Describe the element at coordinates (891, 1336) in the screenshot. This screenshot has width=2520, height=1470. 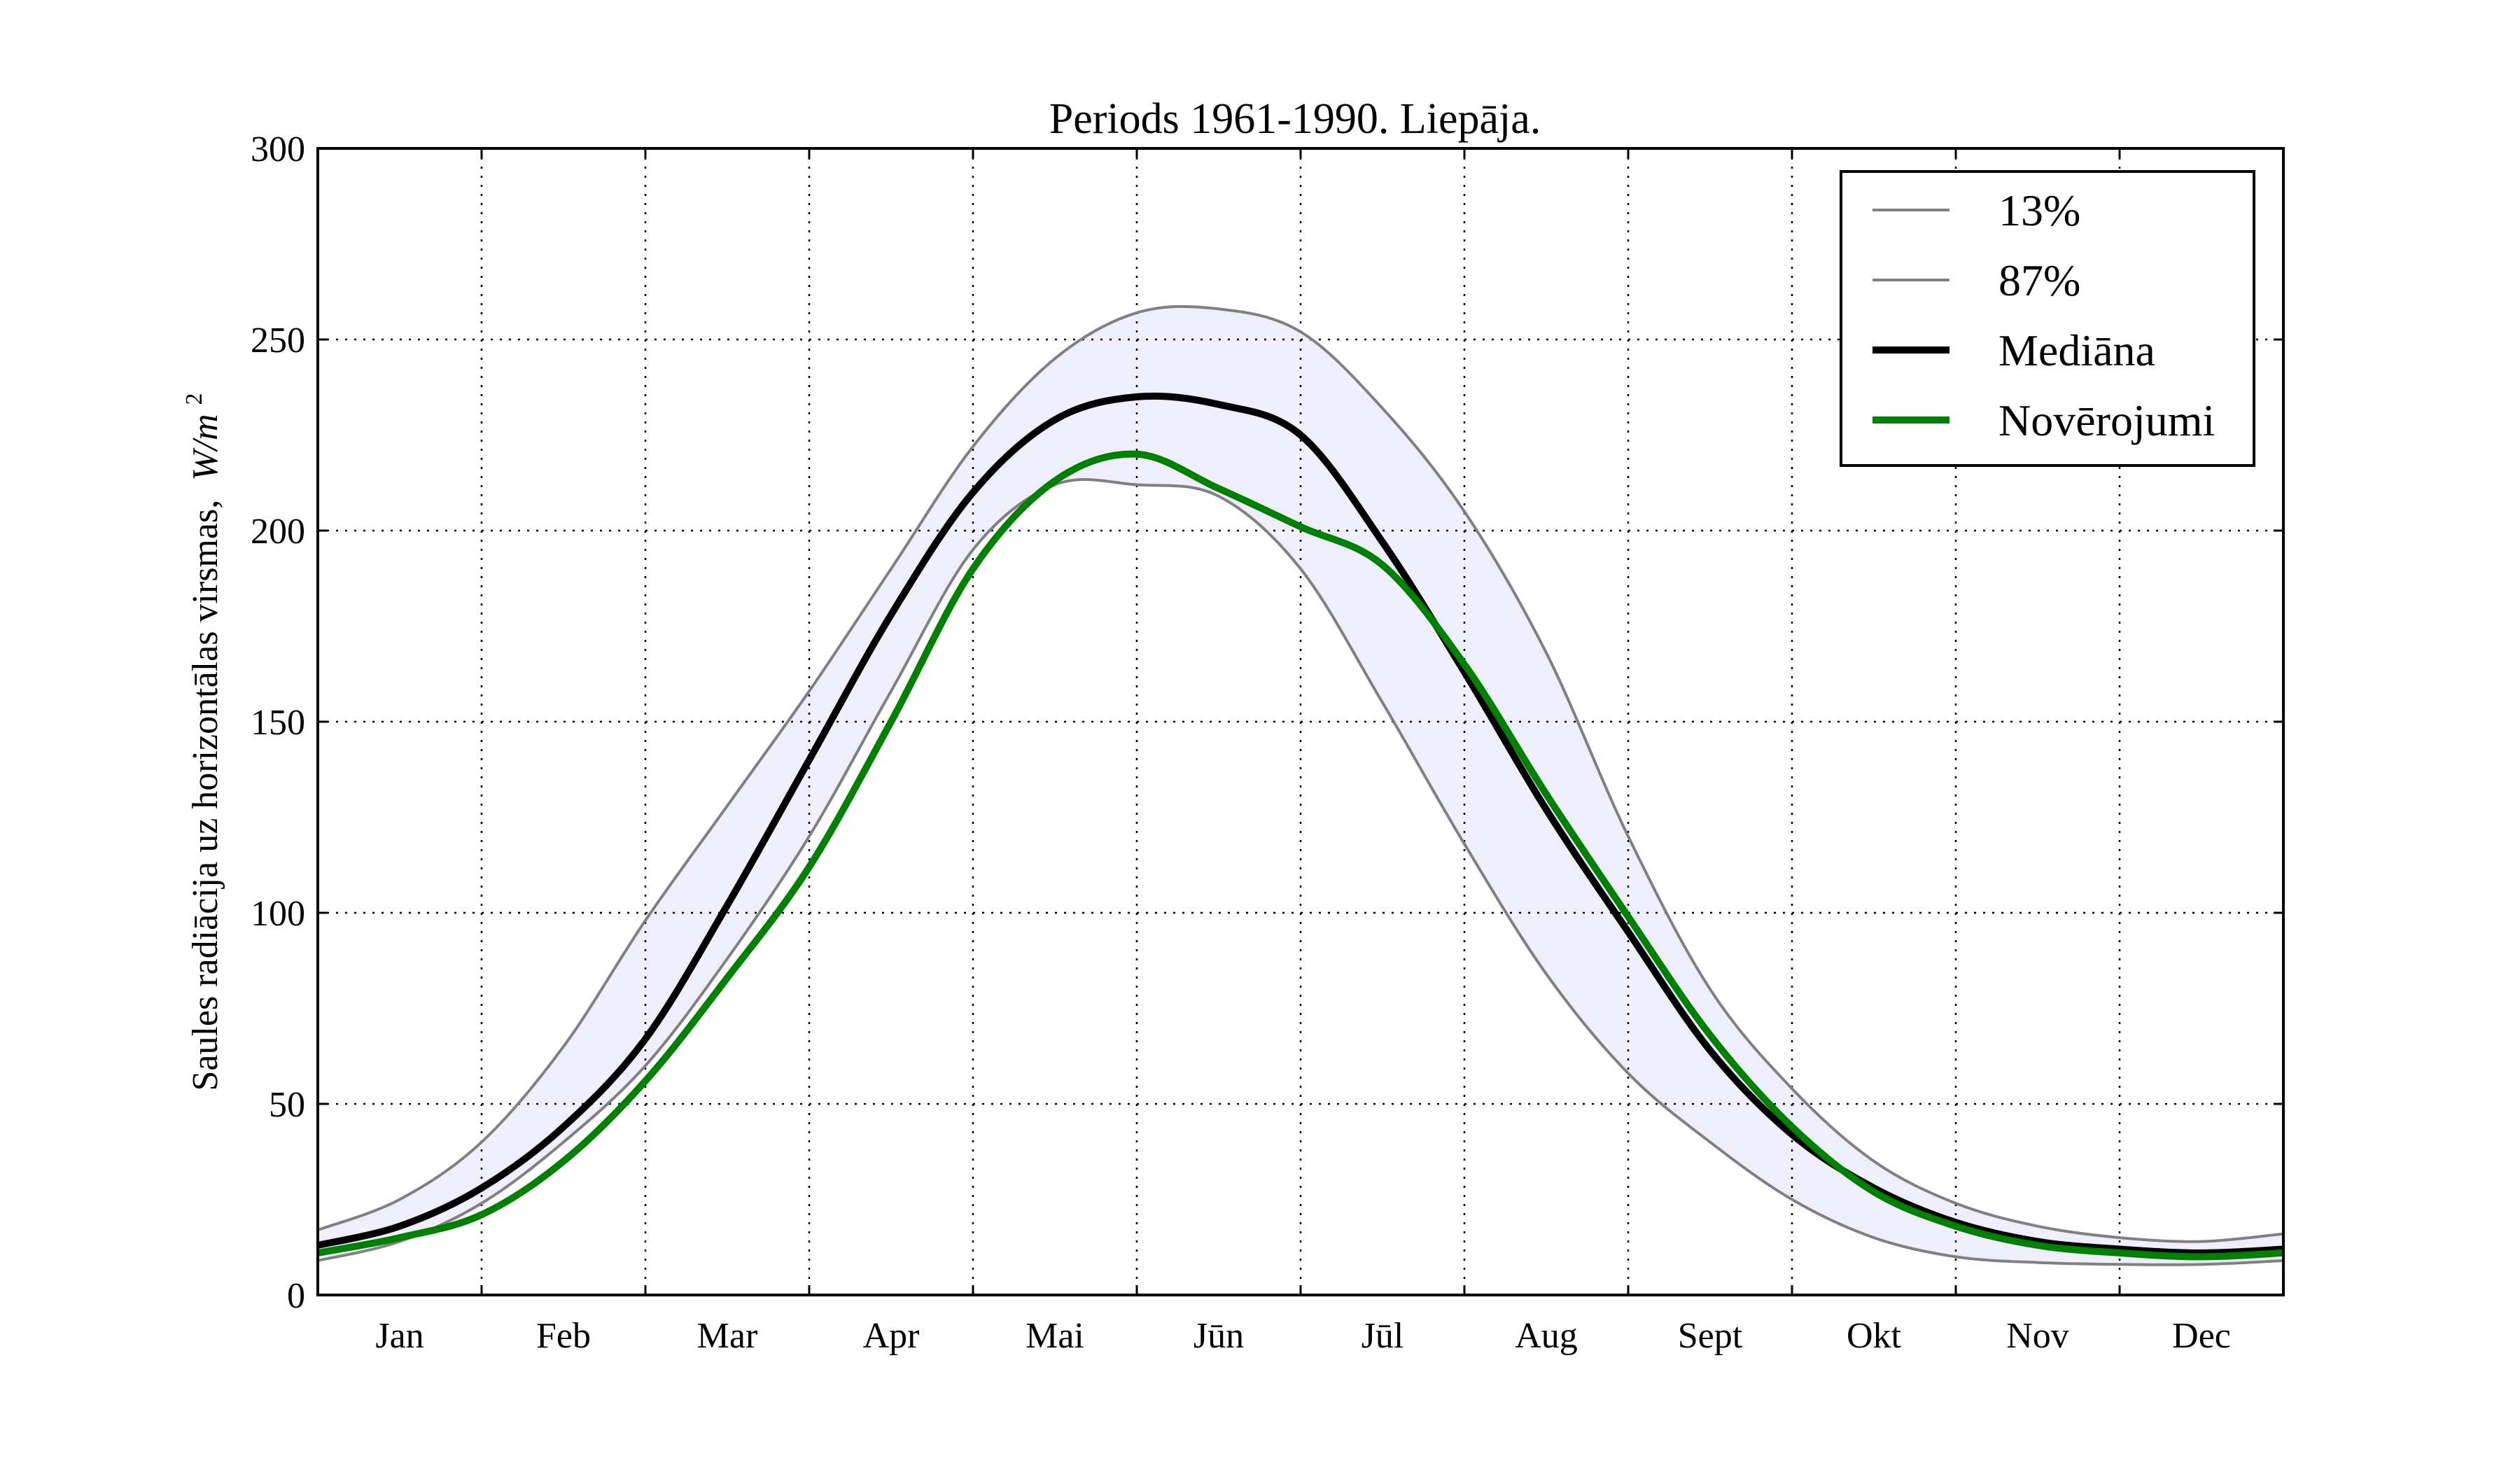
I see `x-tick-label: Apr` at that location.